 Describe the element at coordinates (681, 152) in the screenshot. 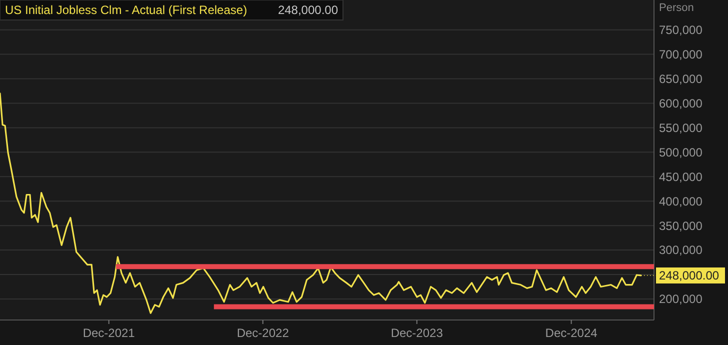

I see `y-tick-label: 500,000` at that location.